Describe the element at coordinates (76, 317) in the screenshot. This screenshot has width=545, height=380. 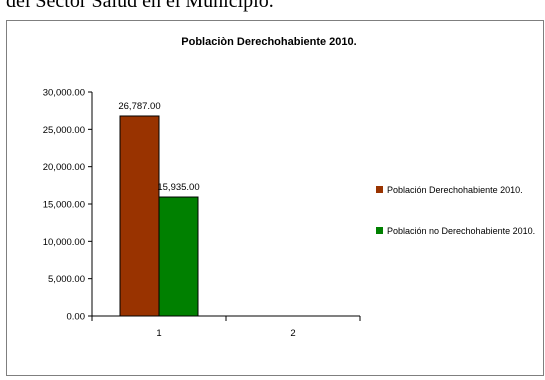
I see `y-tick-label: 0.00` at that location.